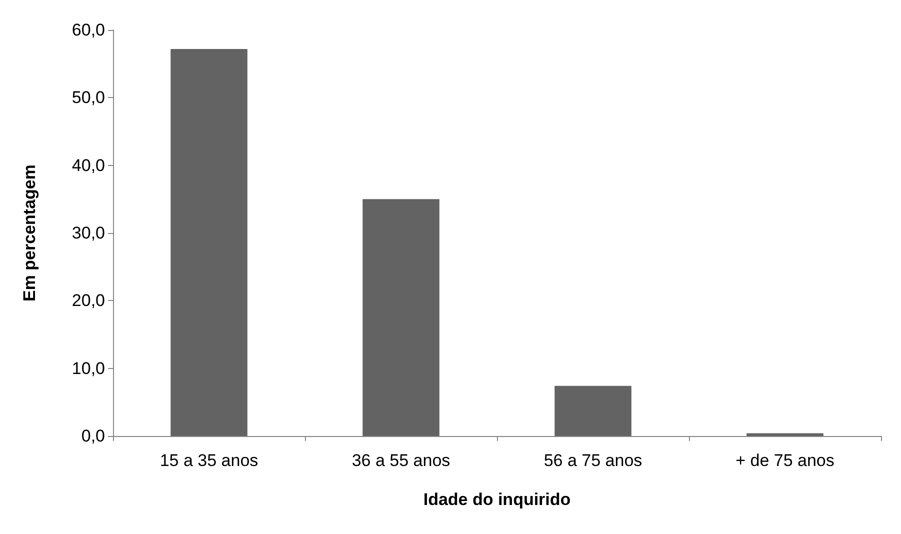 The image size is (901, 534). Describe the element at coordinates (593, 460) in the screenshot. I see `x-tick-label: 56 a 75 anos` at that location.